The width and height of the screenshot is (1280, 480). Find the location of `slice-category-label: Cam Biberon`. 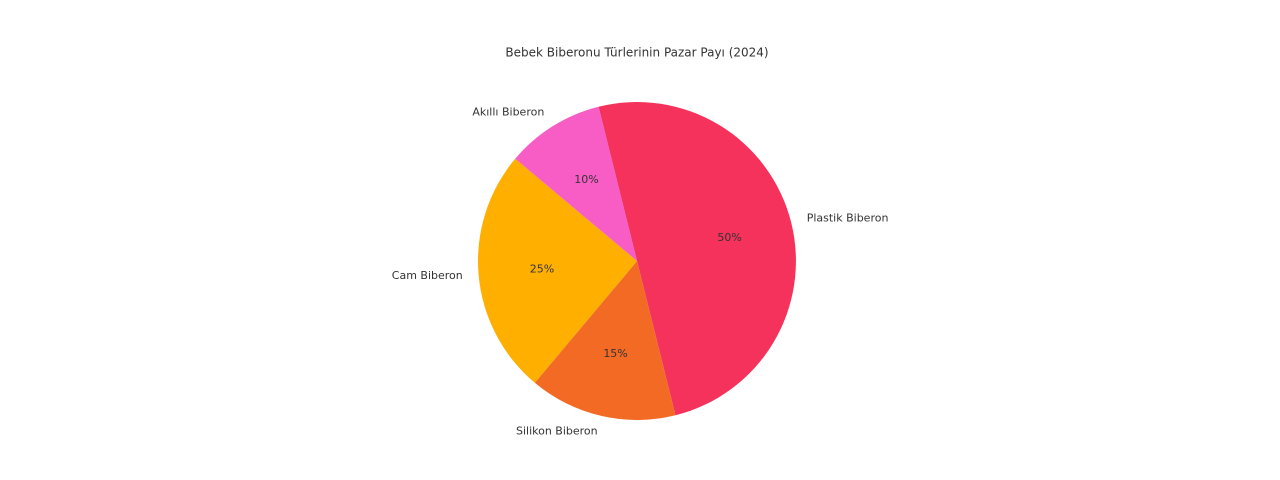

slice-category-label: Cam Biberon is located at coordinates (427, 275).